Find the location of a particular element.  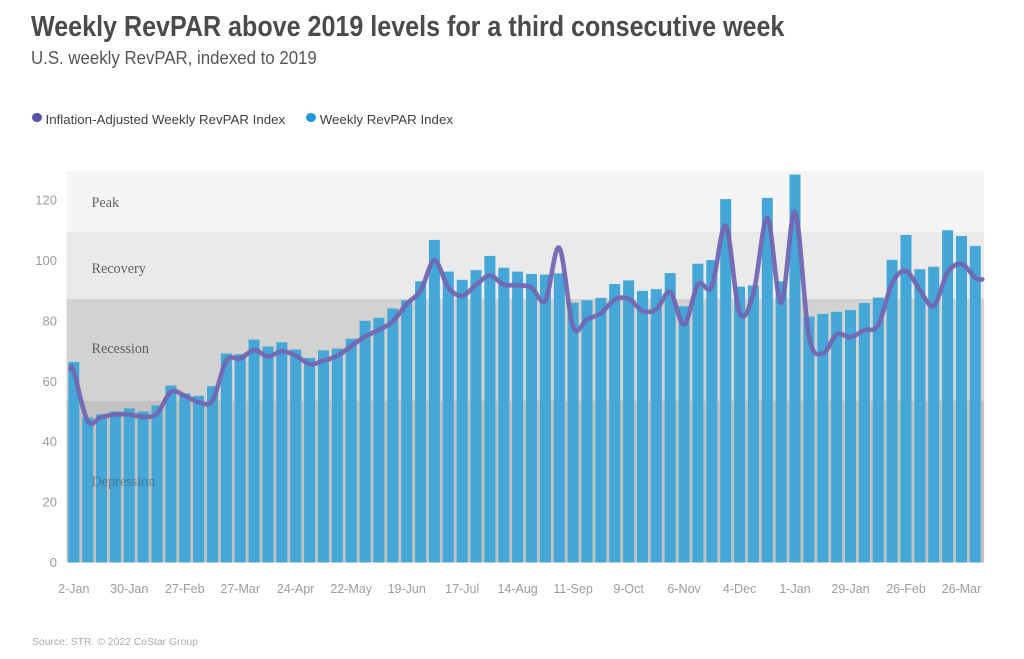

svg-text: 26-Feb is located at coordinates (906, 589).